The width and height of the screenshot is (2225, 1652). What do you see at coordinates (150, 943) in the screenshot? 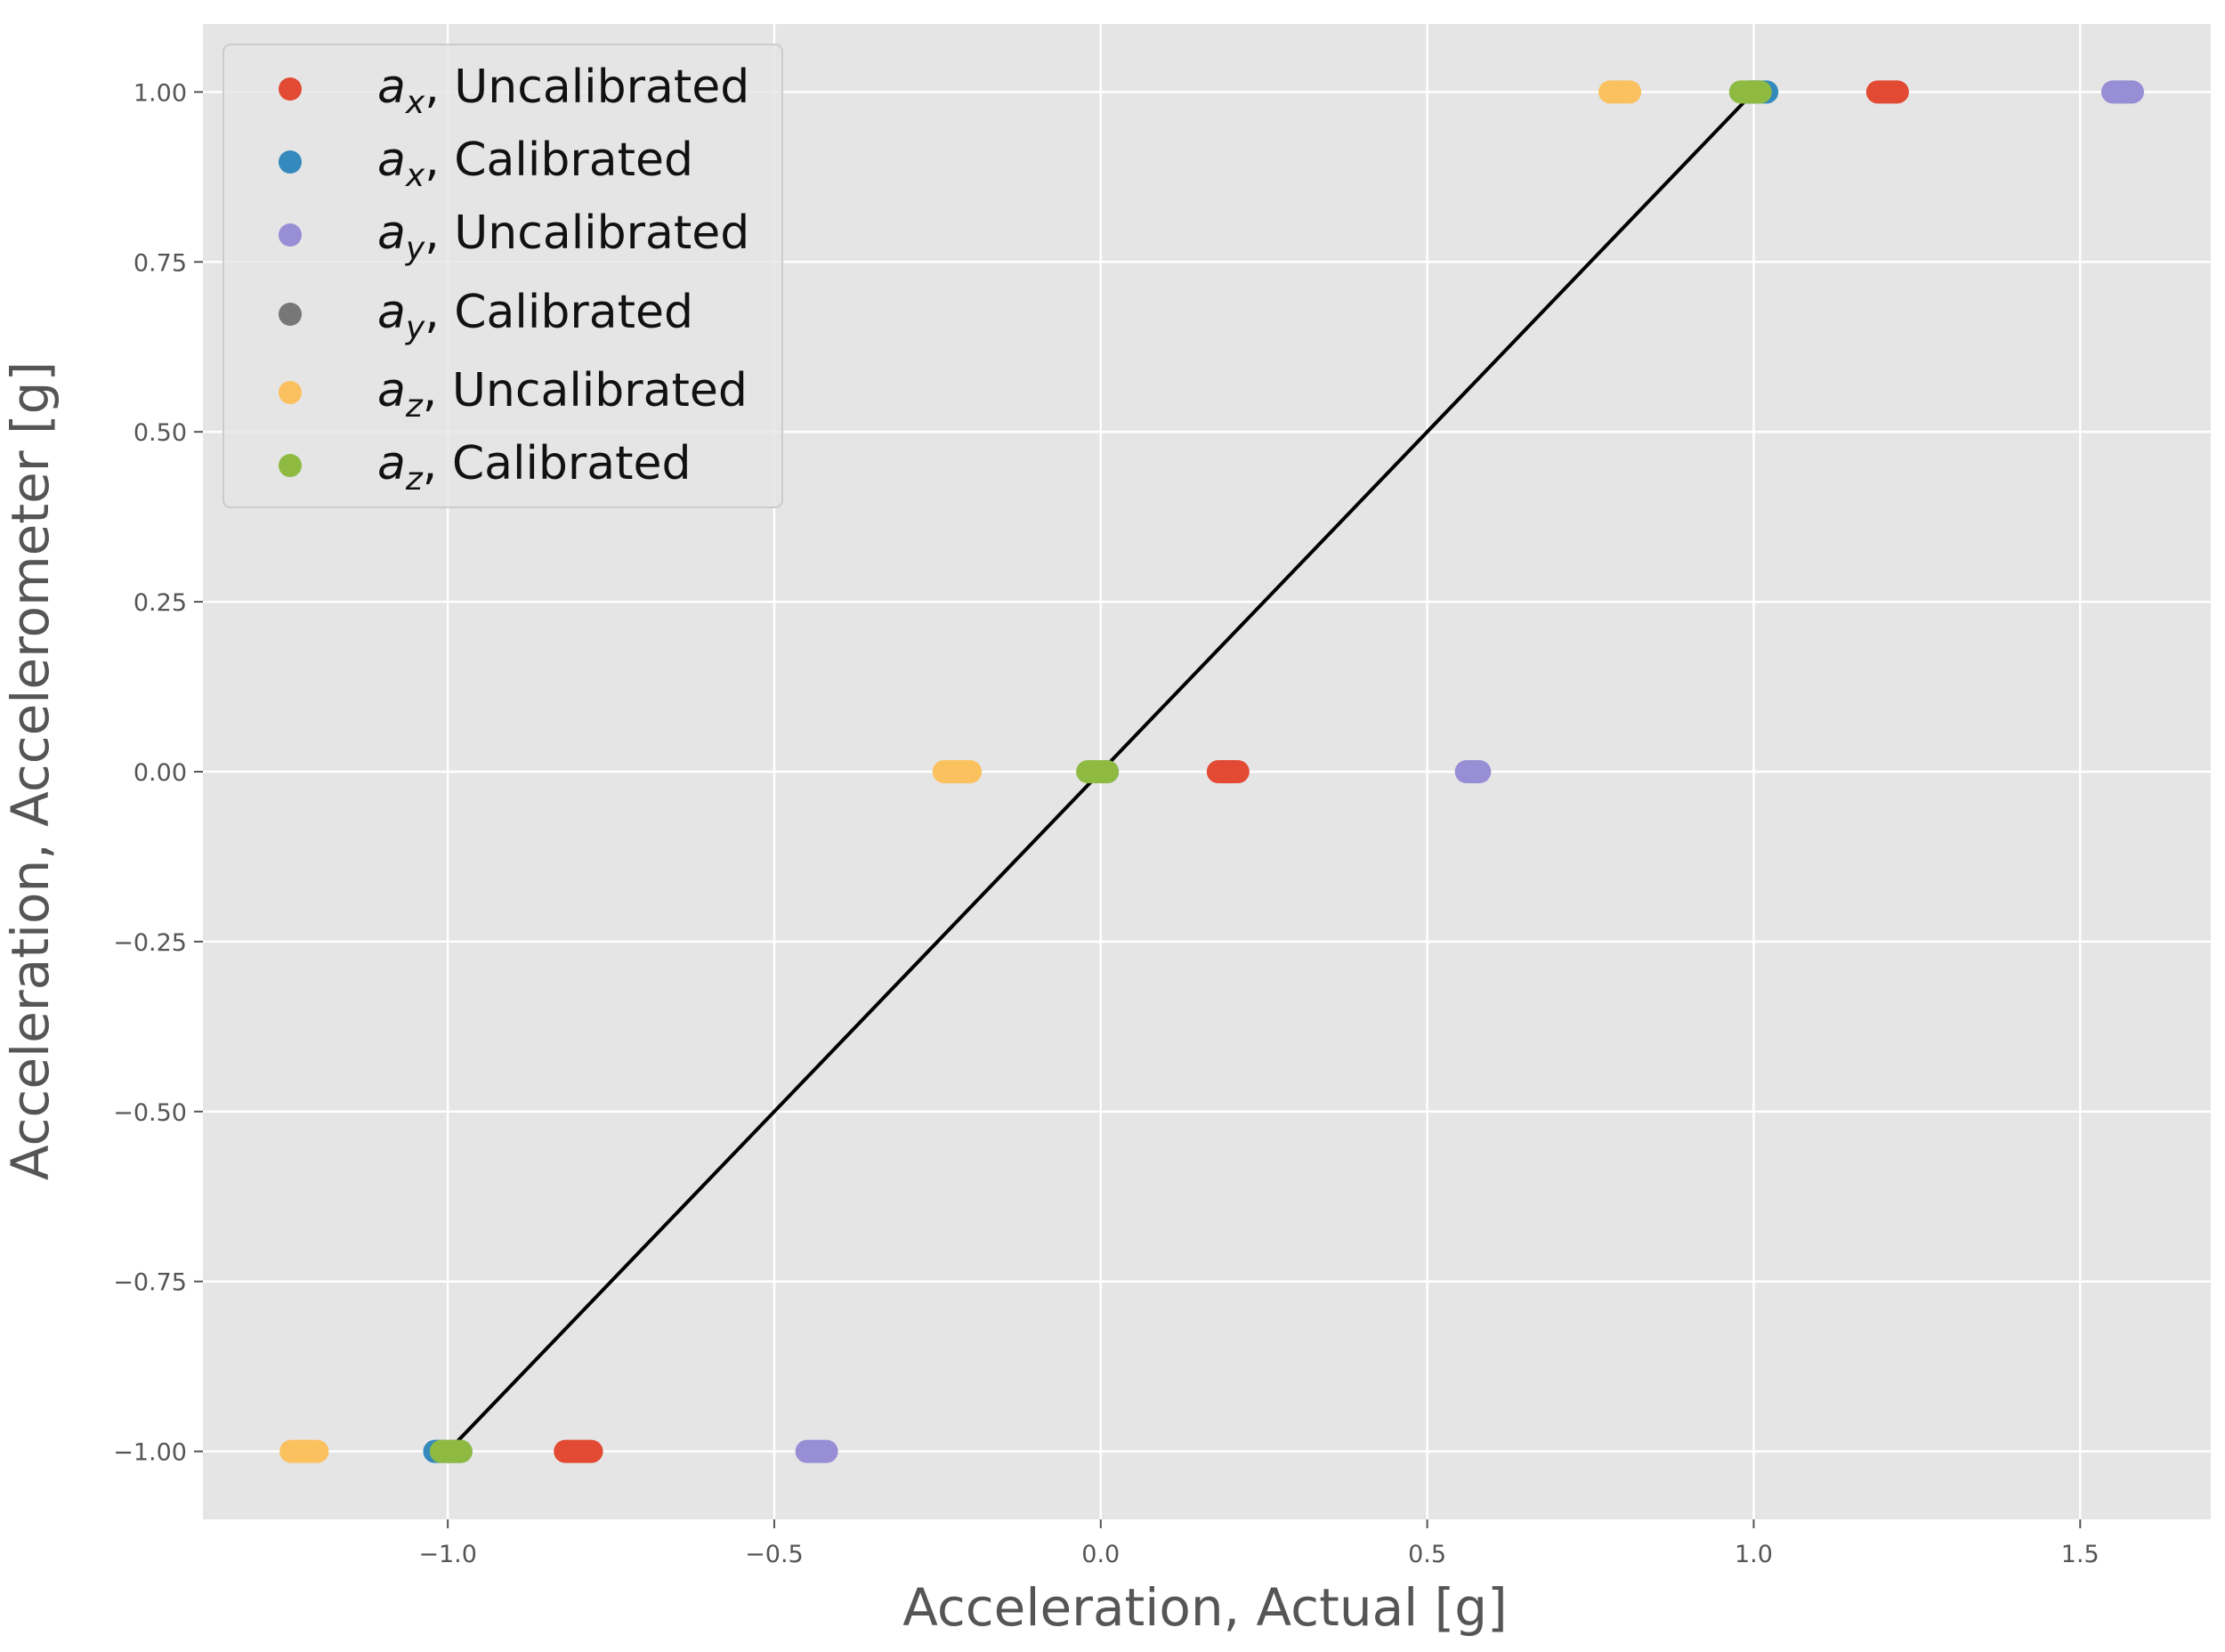
I see `y-tick-label: −0.25` at bounding box center [150, 943].